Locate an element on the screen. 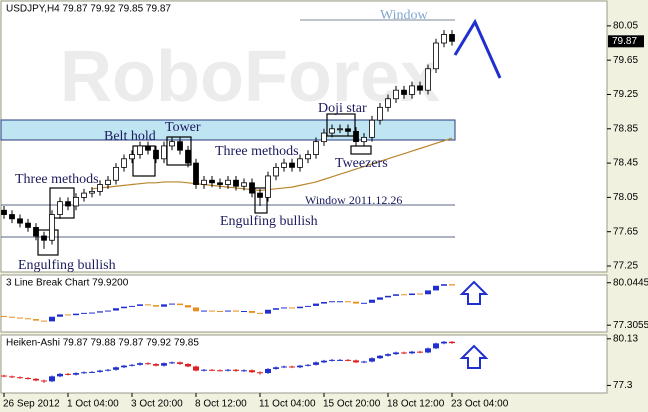  annotation: Window is located at coordinates (404, 15).